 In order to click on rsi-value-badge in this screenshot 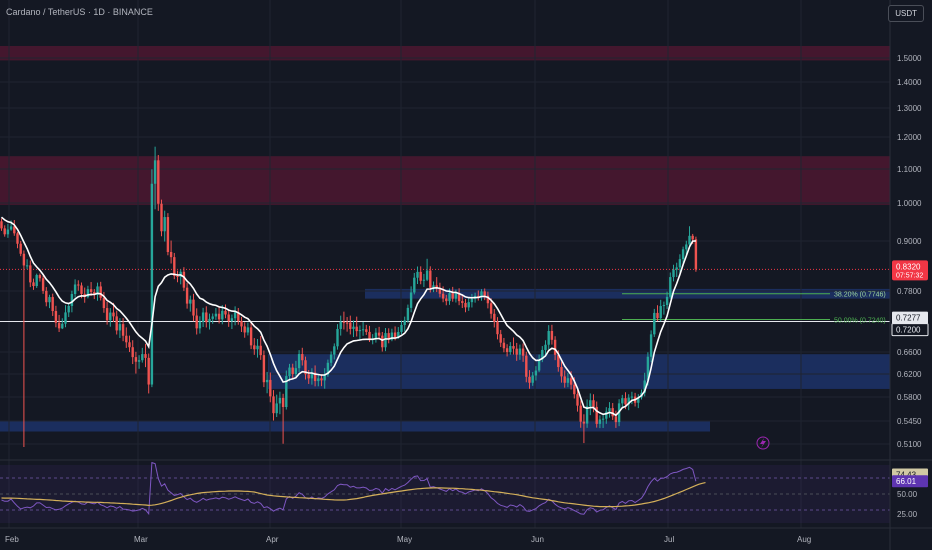, I will do `click(910, 481)`.